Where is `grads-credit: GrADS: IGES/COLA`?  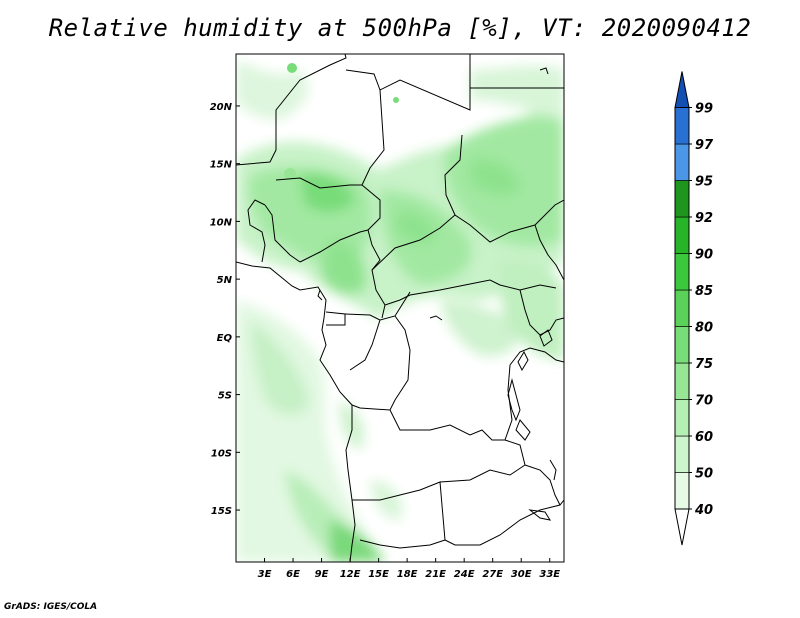 grads-credit: GrADS: IGES/COLA is located at coordinates (51, 607).